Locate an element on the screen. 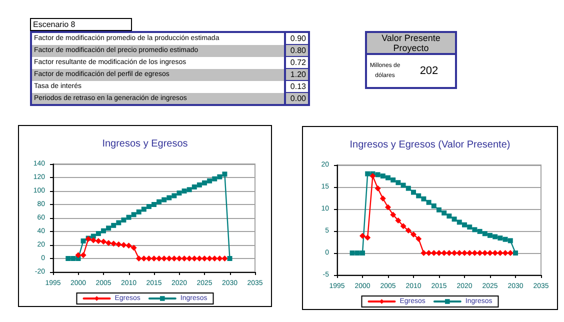 This screenshot has height=322, width=564. text: 202 is located at coordinates (429, 71).